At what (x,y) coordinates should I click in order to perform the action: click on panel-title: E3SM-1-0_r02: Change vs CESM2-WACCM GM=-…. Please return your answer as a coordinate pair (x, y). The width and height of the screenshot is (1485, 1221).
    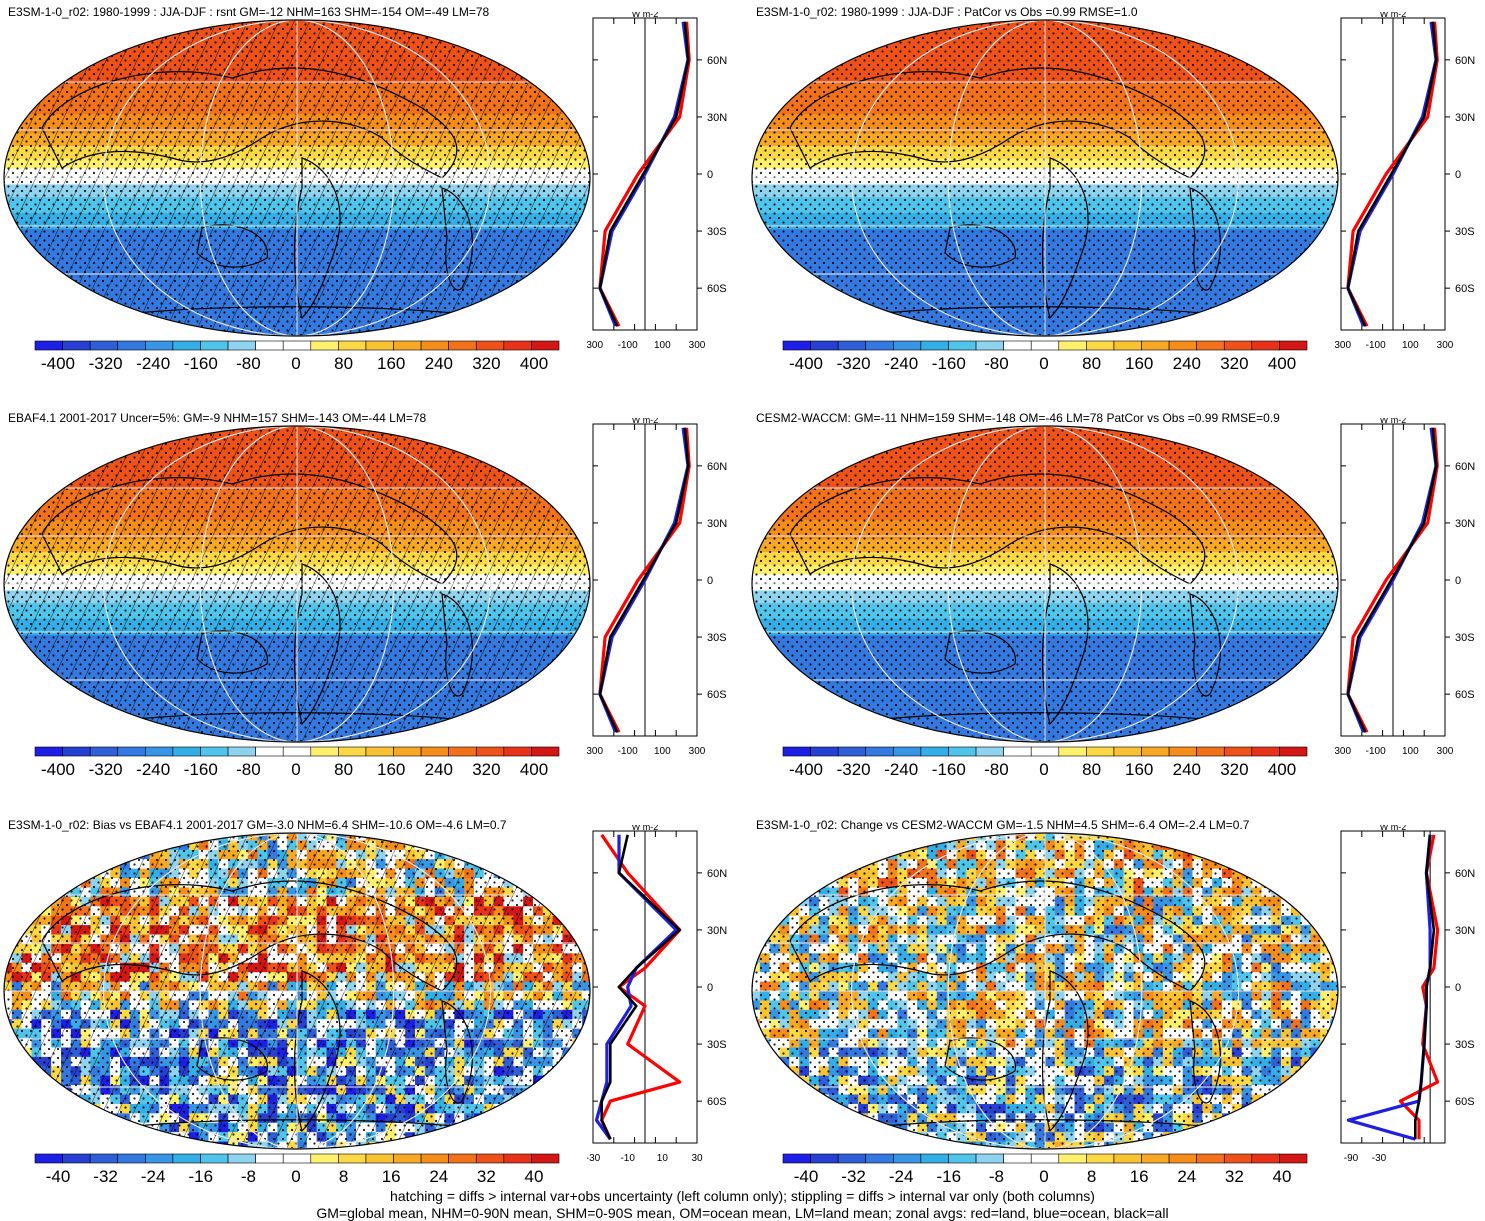
    Looking at the image, I should click on (1003, 825).